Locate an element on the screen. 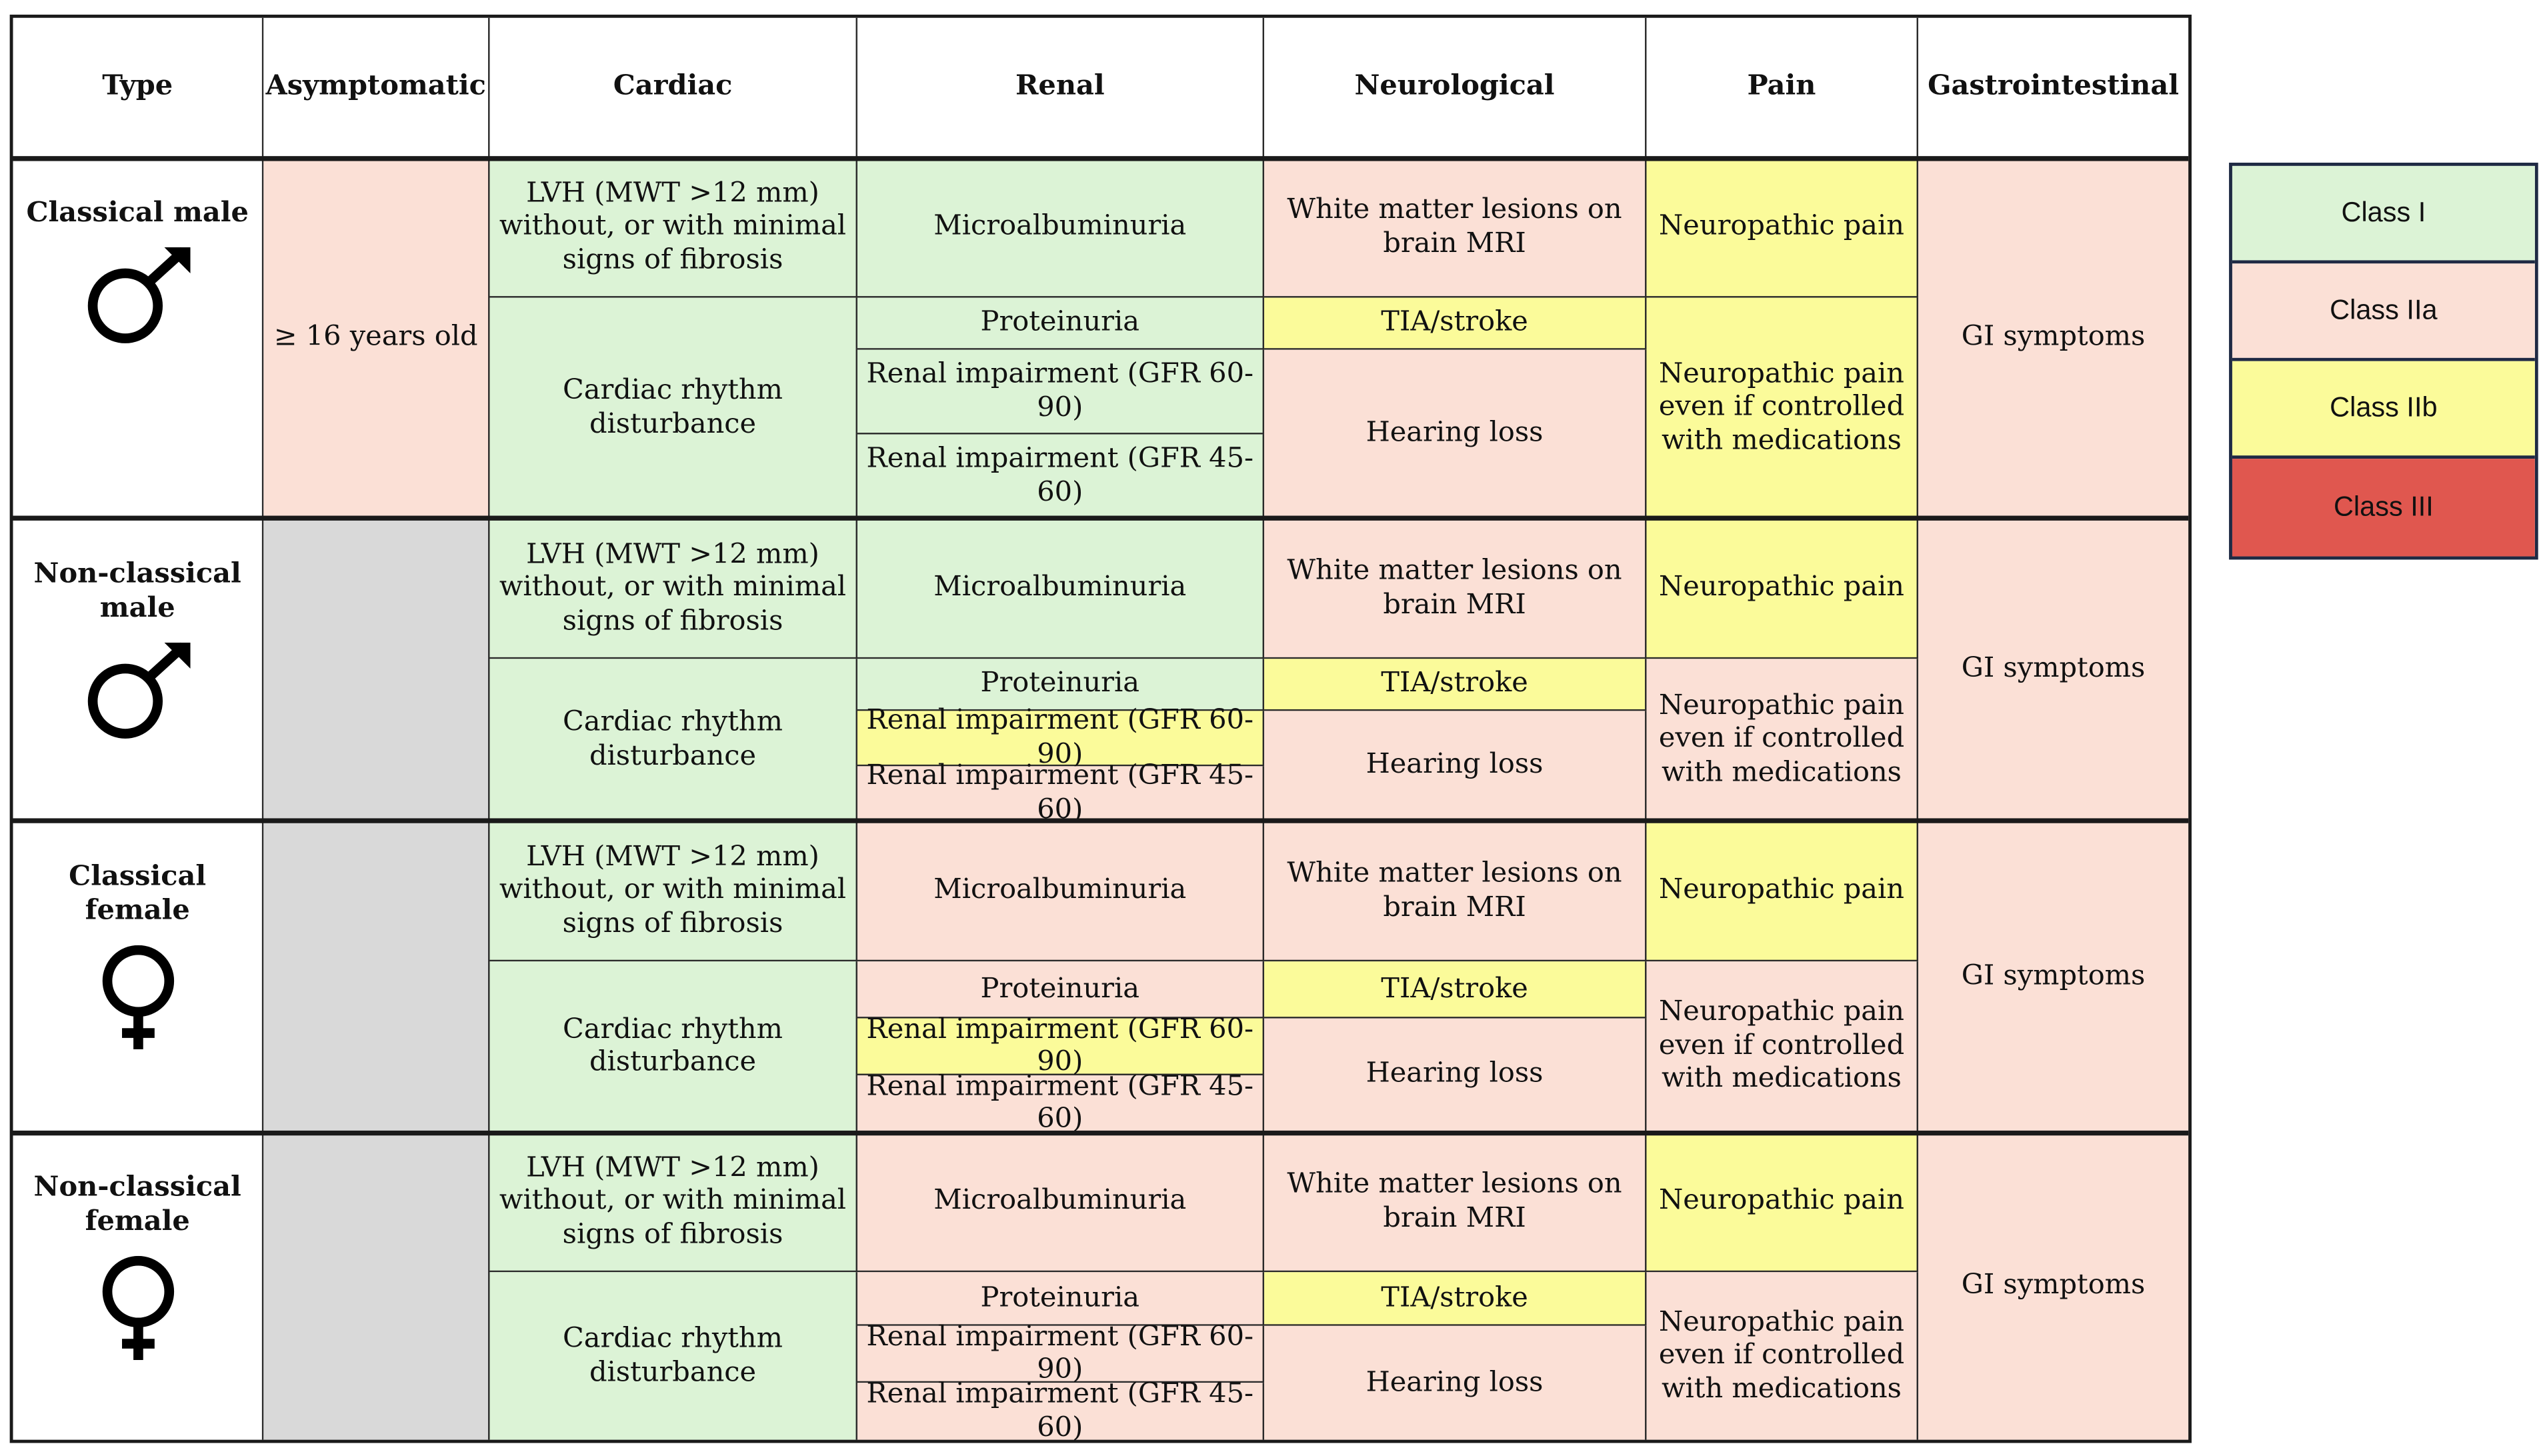 The width and height of the screenshot is (2543, 1456). type-cell-non-classical-female: Non-classical female is located at coordinates (138, 1286).